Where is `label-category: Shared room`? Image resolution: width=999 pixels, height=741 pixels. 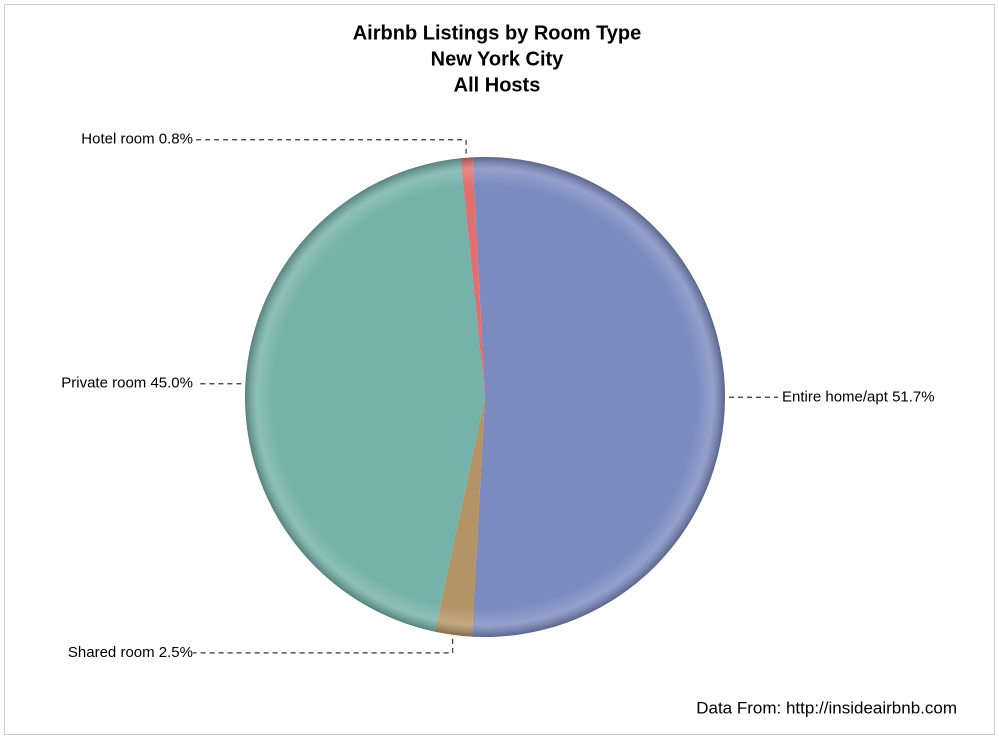 label-category: Shared room is located at coordinates (111, 652).